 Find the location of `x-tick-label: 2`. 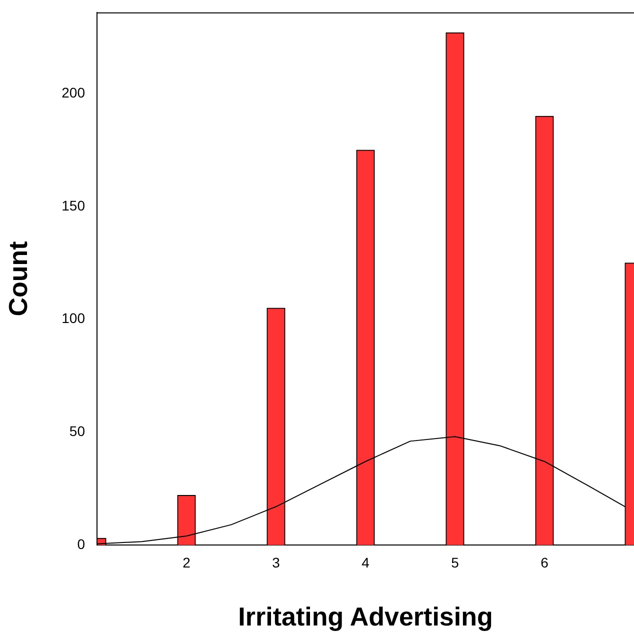

x-tick-label: 2 is located at coordinates (186, 562).